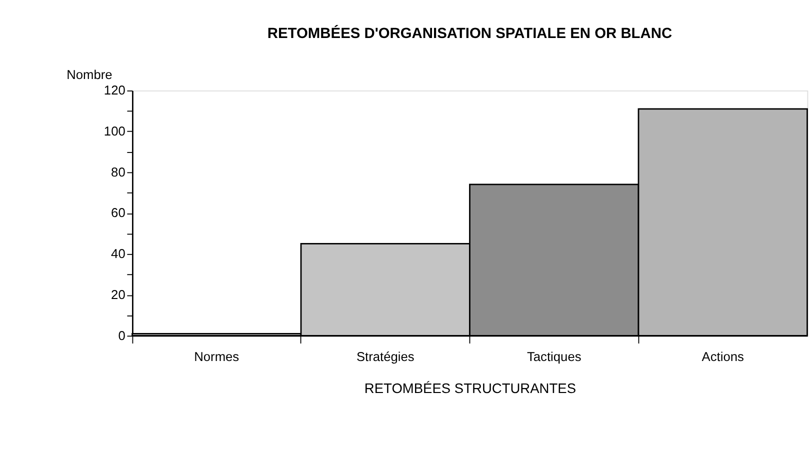 This screenshot has width=810, height=451. Describe the element at coordinates (118, 294) in the screenshot. I see `y-tick-label: 20` at that location.